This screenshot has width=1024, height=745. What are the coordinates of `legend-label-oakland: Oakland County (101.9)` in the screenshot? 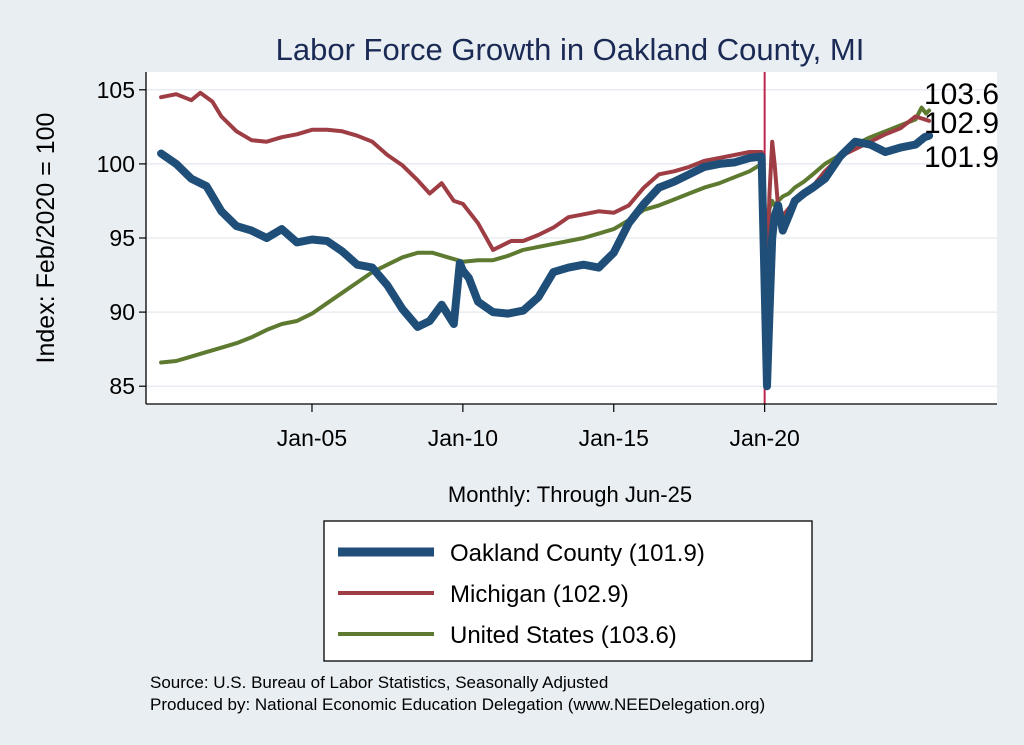 It's located at (577, 553).